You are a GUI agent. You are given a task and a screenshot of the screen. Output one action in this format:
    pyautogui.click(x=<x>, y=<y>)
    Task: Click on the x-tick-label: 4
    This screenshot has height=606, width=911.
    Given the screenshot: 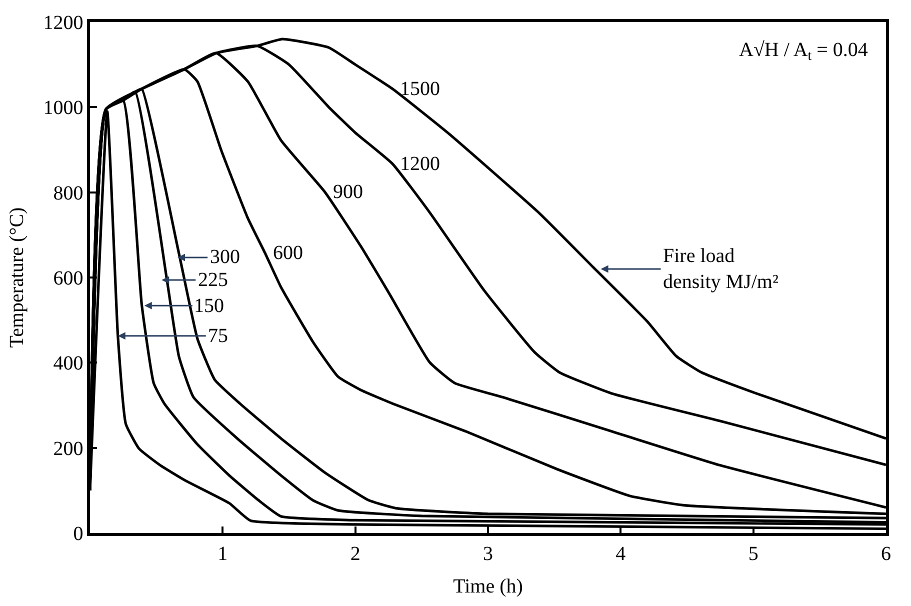 What is the action you would take?
    pyautogui.click(x=621, y=553)
    